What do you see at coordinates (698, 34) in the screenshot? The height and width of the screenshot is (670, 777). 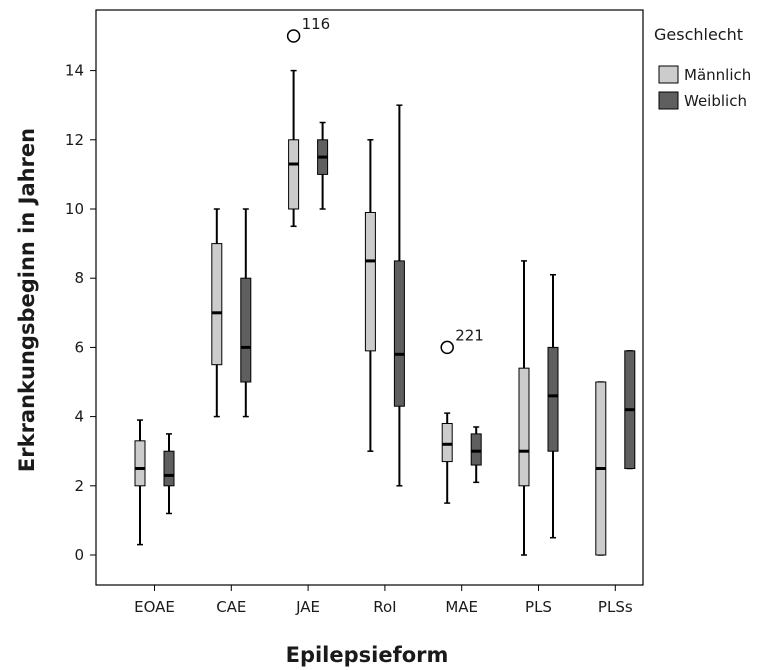 I see `legend-title: Geschlecht` at bounding box center [698, 34].